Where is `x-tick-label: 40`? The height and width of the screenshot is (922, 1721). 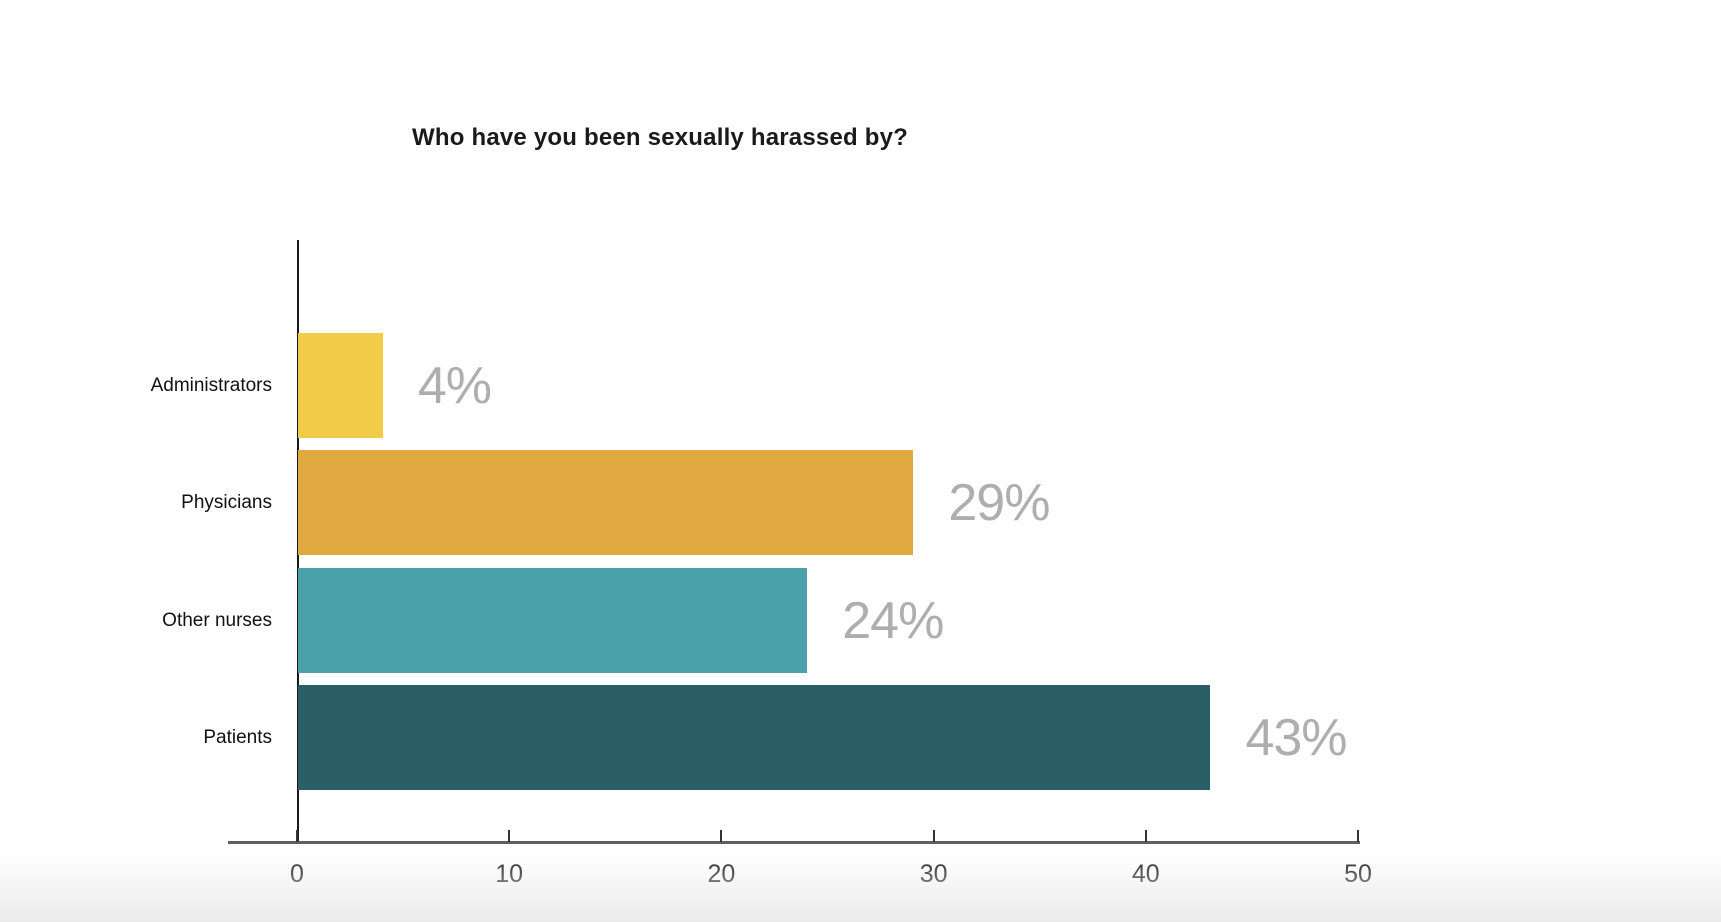
x-tick-label: 40 is located at coordinates (1145, 874).